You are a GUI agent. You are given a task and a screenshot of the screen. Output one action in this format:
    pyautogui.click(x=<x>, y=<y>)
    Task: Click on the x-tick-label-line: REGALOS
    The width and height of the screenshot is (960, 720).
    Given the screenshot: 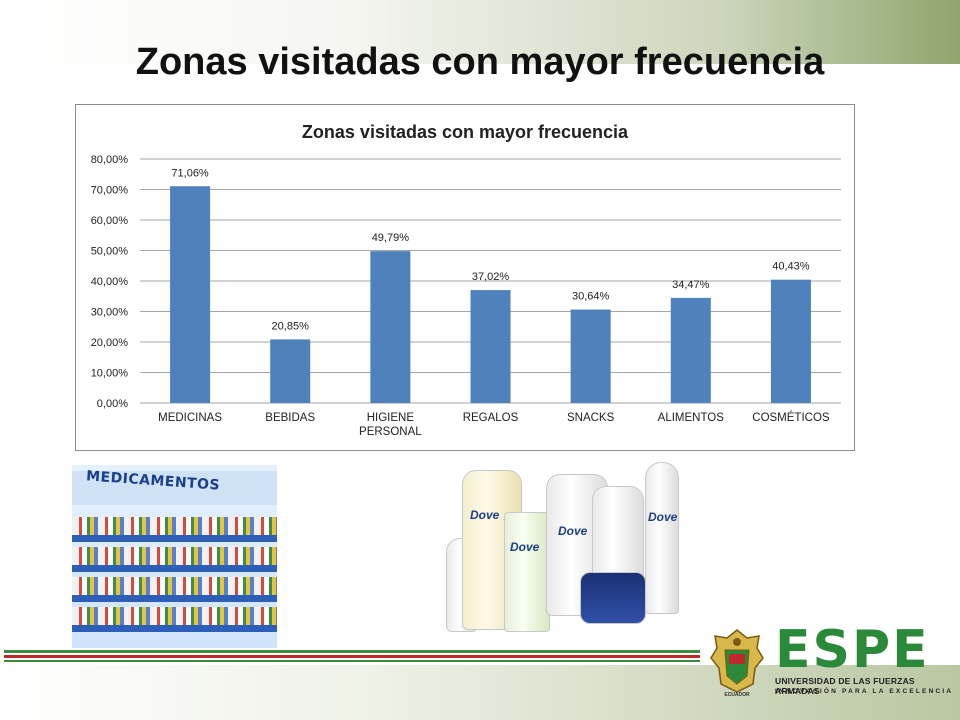 What is the action you would take?
    pyautogui.click(x=491, y=418)
    